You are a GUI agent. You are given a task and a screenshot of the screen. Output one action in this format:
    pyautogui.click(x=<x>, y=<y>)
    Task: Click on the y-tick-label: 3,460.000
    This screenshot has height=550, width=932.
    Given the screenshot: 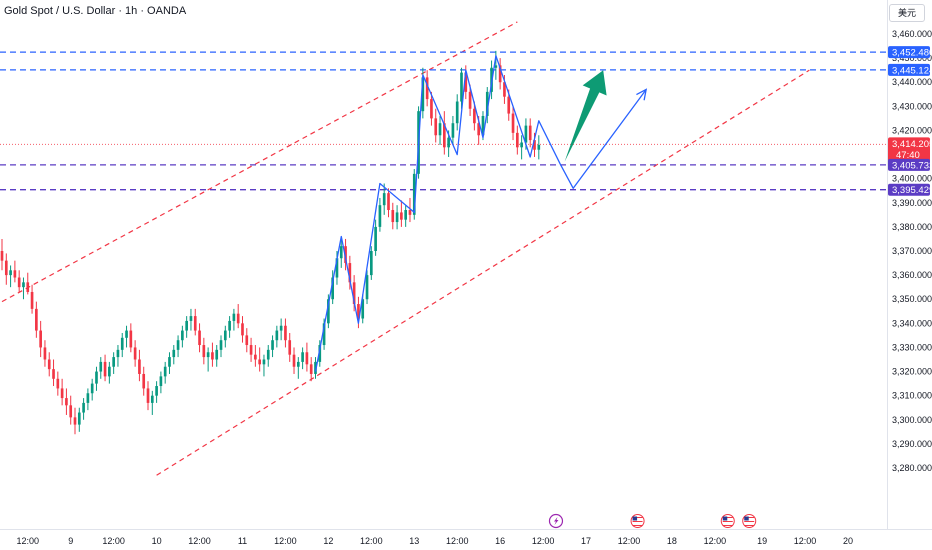 What is the action you would take?
    pyautogui.click(x=912, y=34)
    